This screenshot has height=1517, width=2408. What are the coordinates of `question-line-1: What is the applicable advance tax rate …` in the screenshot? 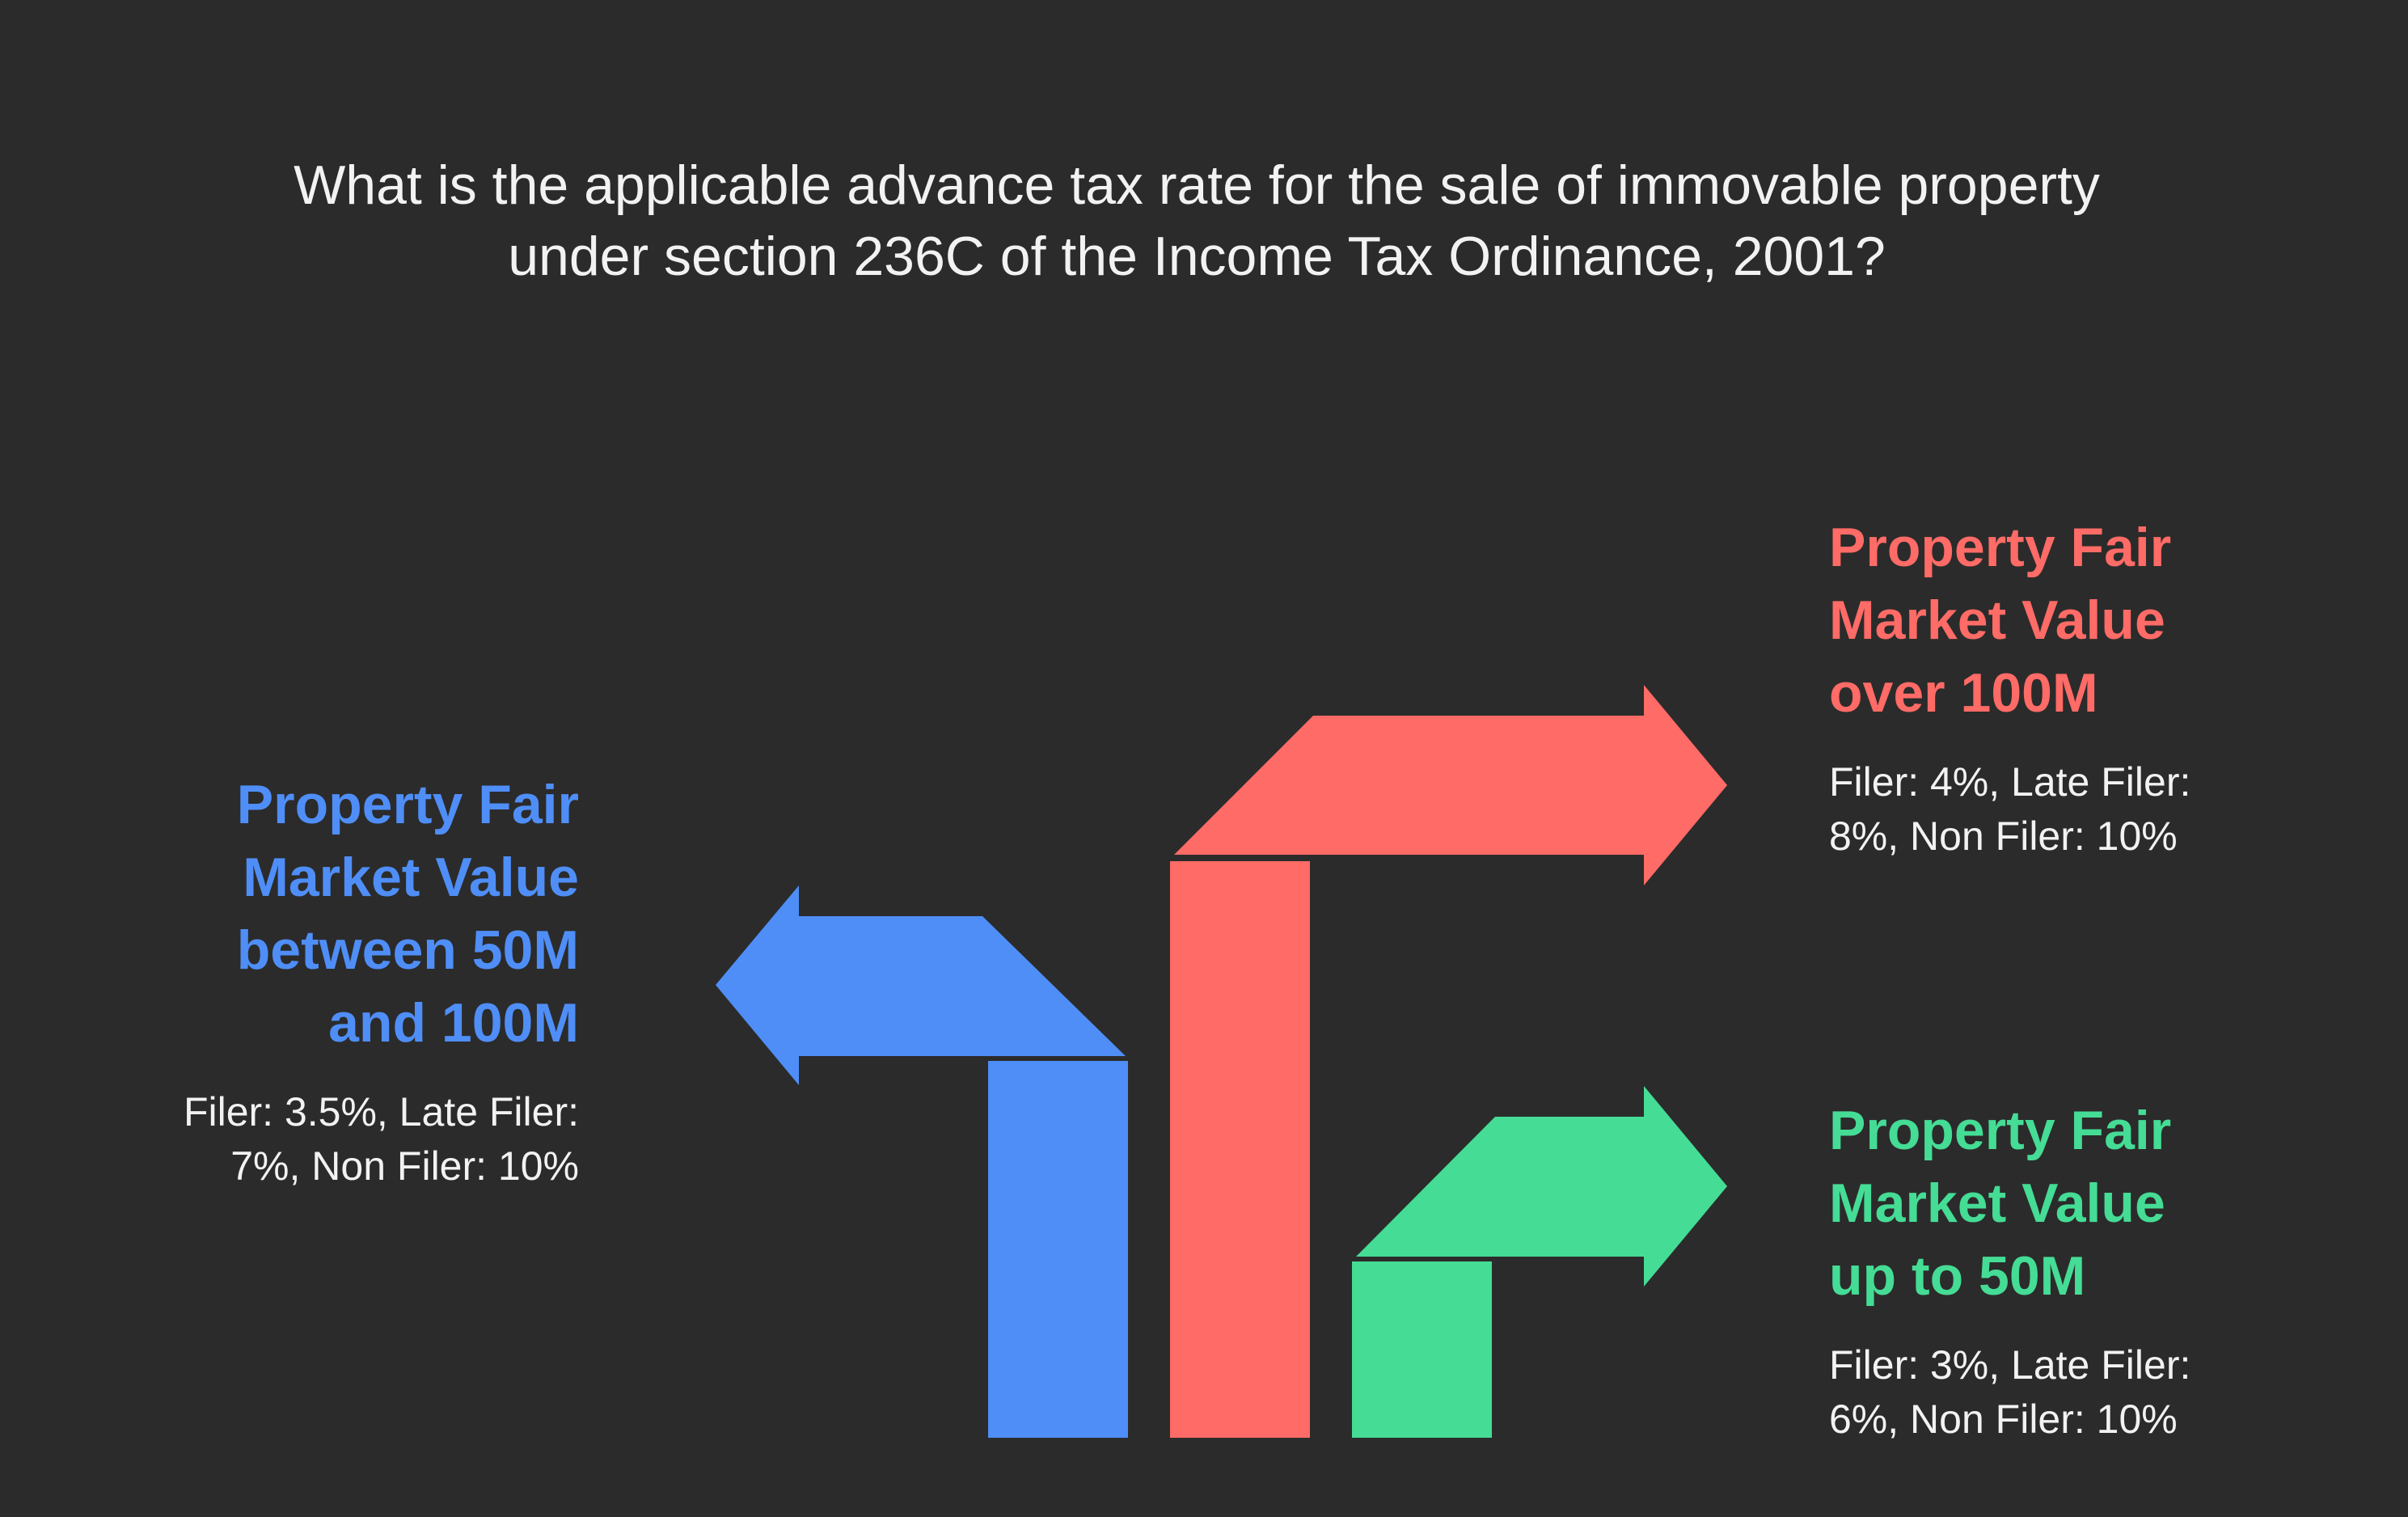 It's located at (1197, 185).